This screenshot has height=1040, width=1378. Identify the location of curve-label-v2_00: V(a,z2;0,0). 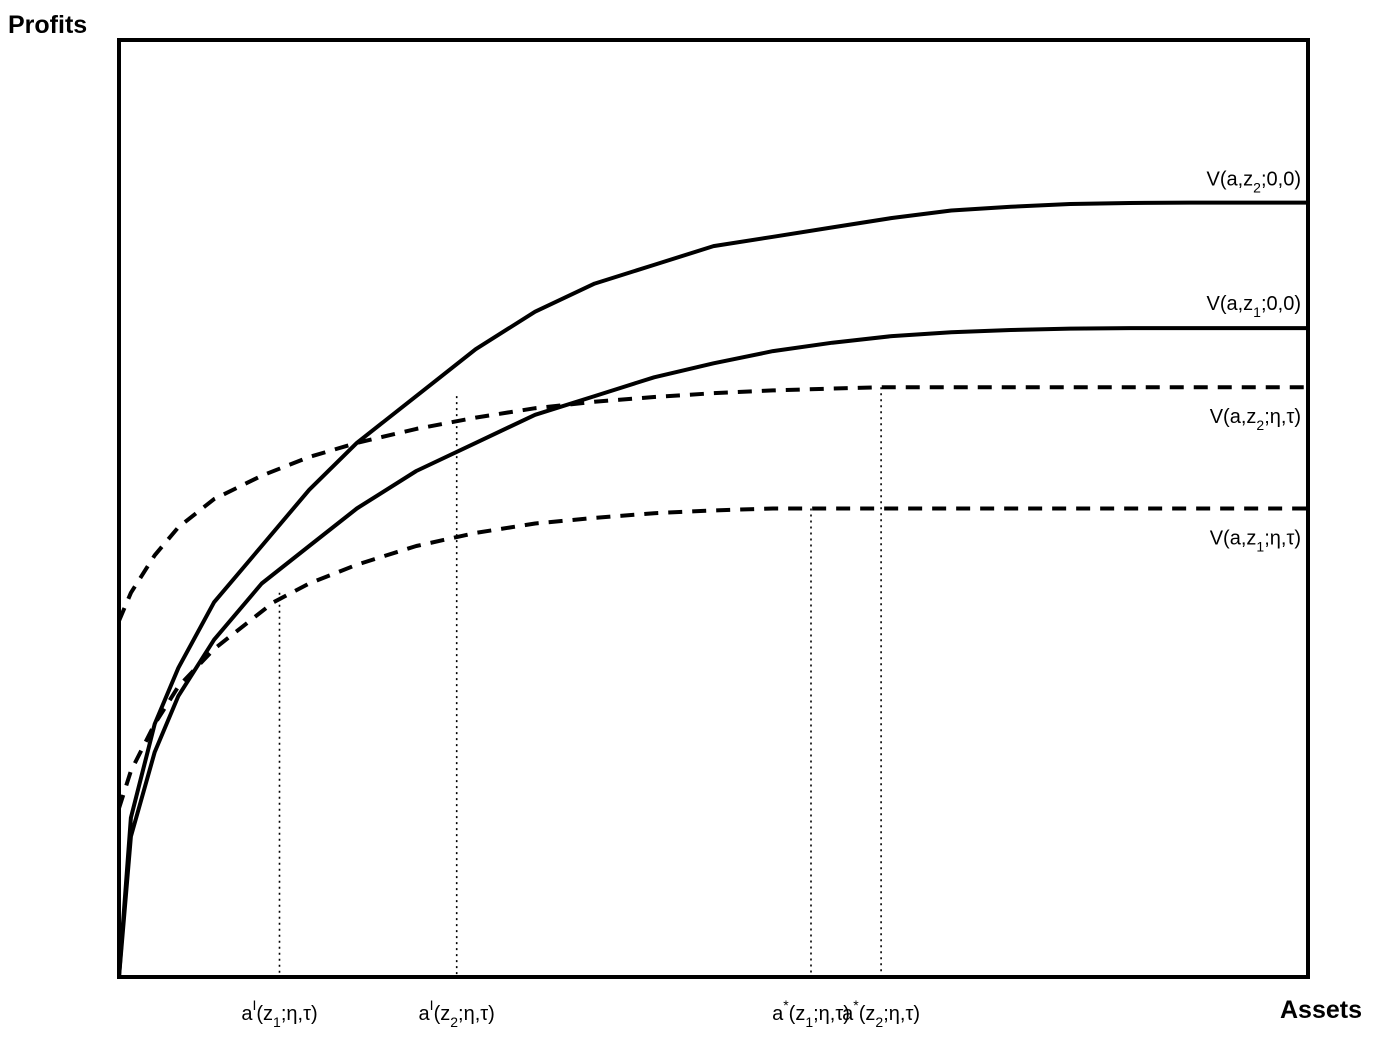
(1253, 182).